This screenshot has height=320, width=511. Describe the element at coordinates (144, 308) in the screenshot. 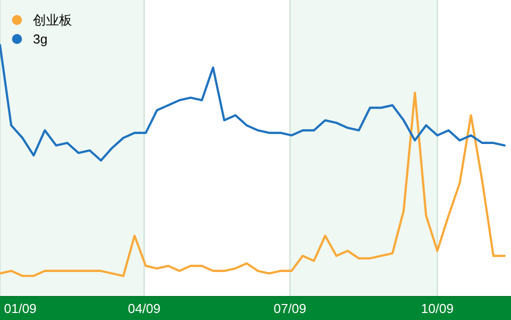

I see `x-tick-label: 04/09` at that location.